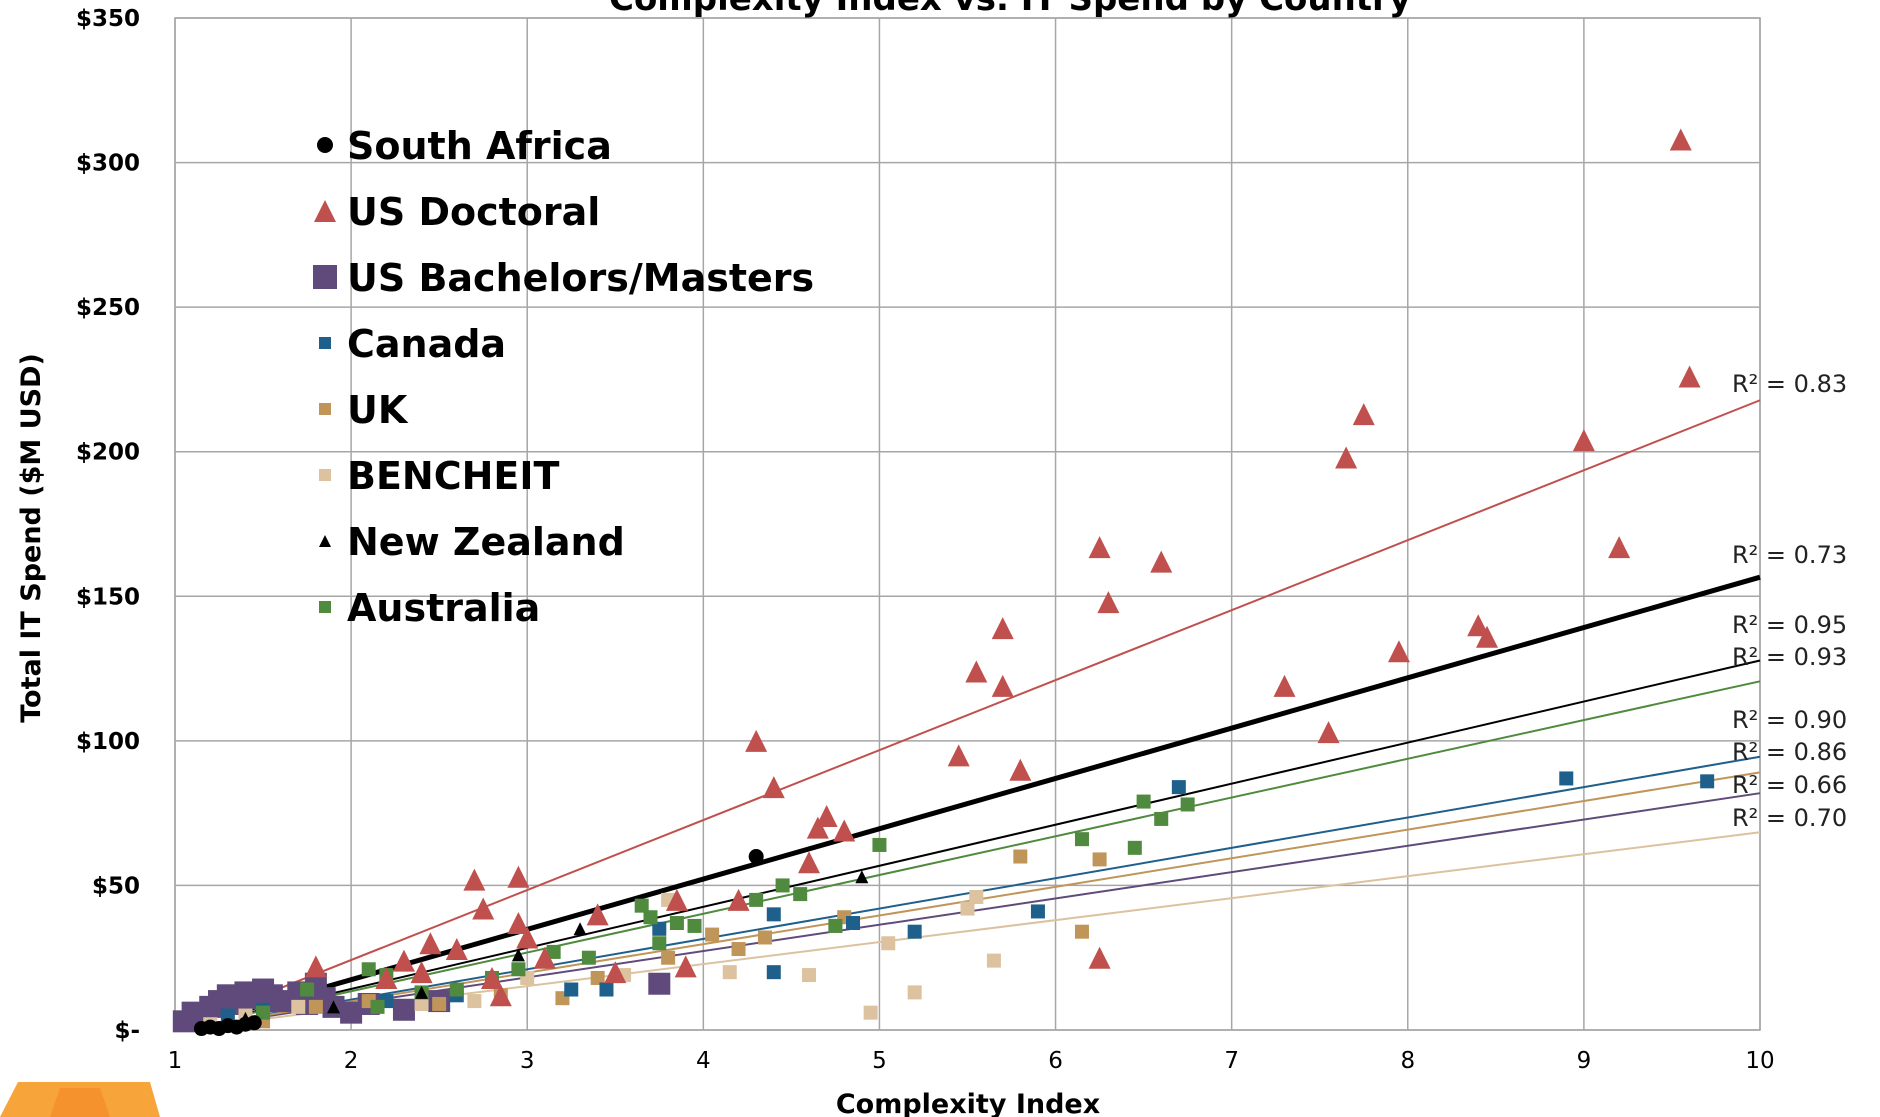 Image resolution: width=1880 pixels, height=1117 pixels. What do you see at coordinates (108, 308) in the screenshot?
I see `y-tick-label: $250` at bounding box center [108, 308].